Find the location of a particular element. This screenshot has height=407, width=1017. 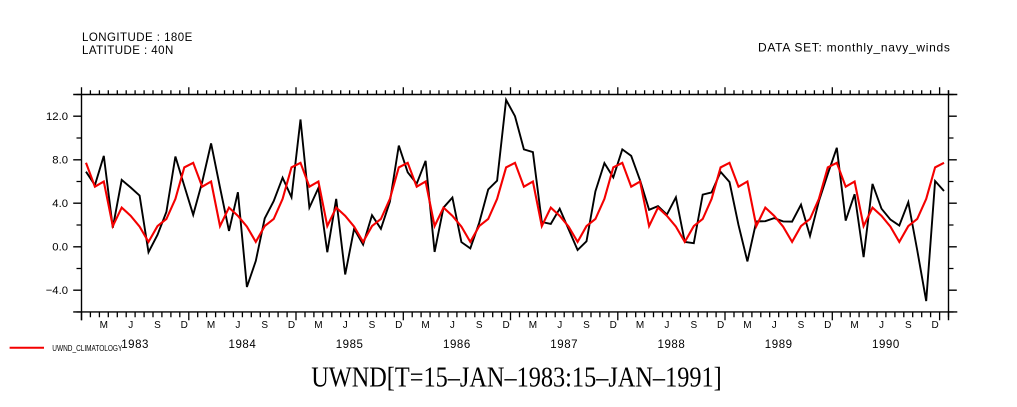

svg-text: 1990 is located at coordinates (886, 345).